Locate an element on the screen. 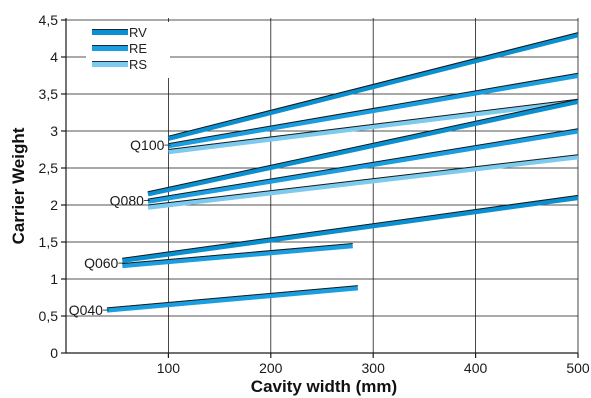 The image size is (591, 398). group-label-q060: Q060 is located at coordinates (101, 263).